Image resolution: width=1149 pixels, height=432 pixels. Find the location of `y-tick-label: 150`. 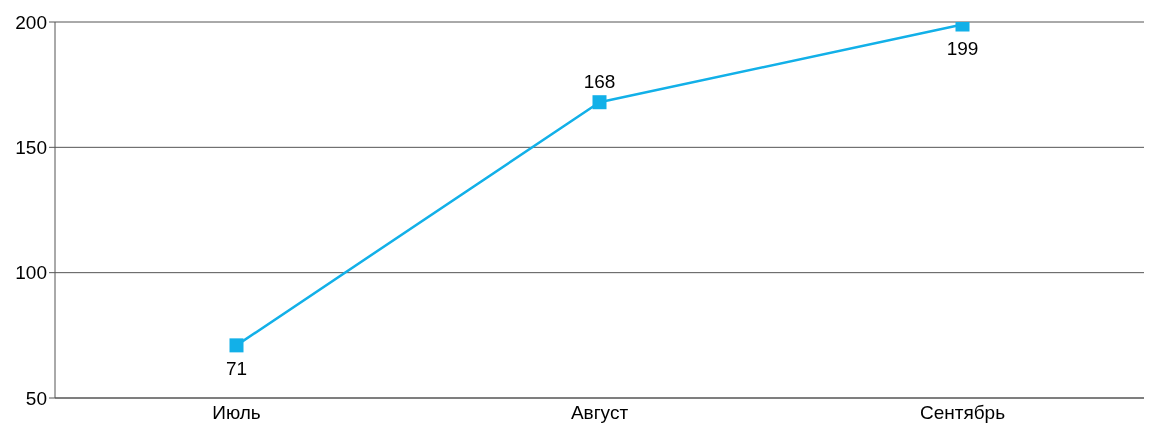

y-tick-label: 150 is located at coordinates (31, 148).